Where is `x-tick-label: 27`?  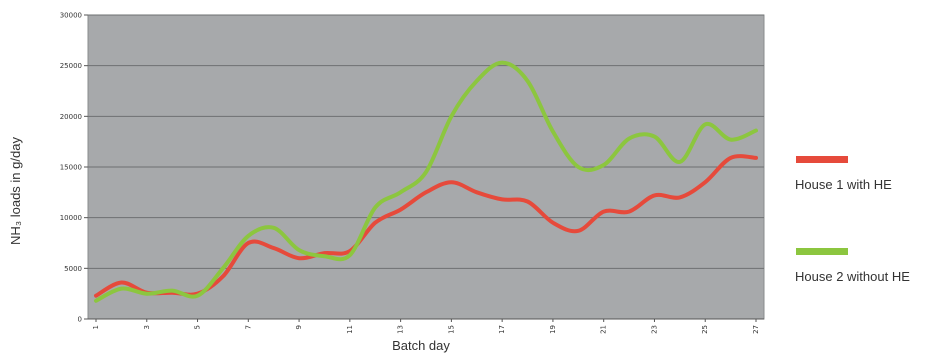 x-tick-label: 27 is located at coordinates (756, 329).